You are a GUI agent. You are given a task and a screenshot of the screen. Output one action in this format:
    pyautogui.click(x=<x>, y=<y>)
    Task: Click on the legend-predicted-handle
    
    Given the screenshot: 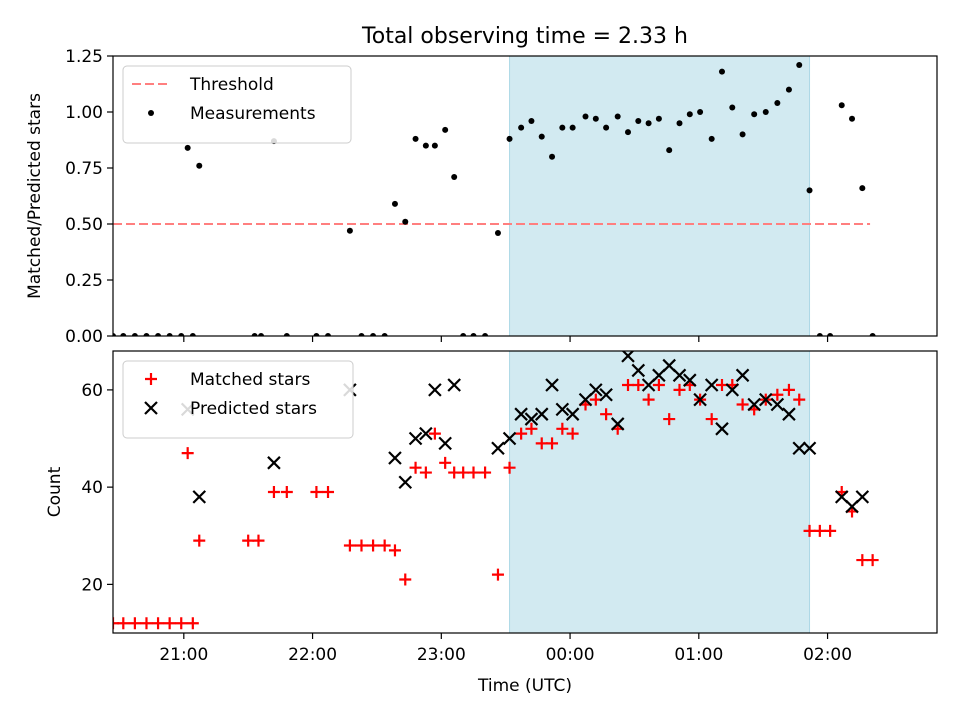 What is the action you would take?
    pyautogui.click(x=151, y=408)
    